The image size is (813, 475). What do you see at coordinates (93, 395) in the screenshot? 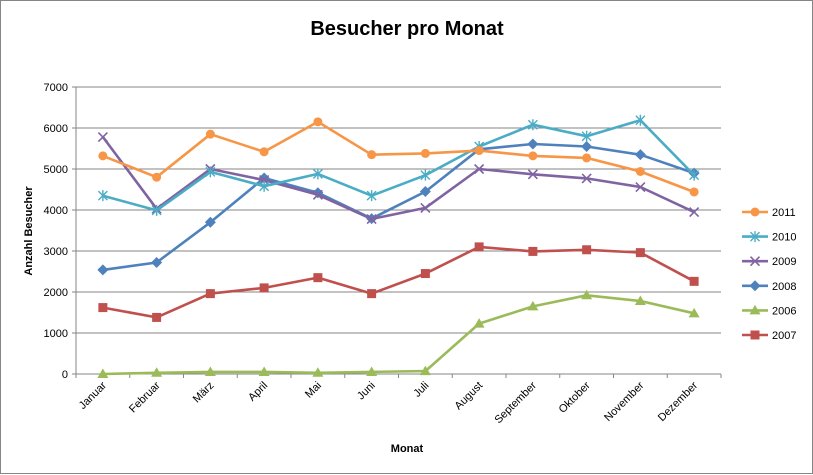
I see `x-tick-label: Januar` at bounding box center [93, 395].